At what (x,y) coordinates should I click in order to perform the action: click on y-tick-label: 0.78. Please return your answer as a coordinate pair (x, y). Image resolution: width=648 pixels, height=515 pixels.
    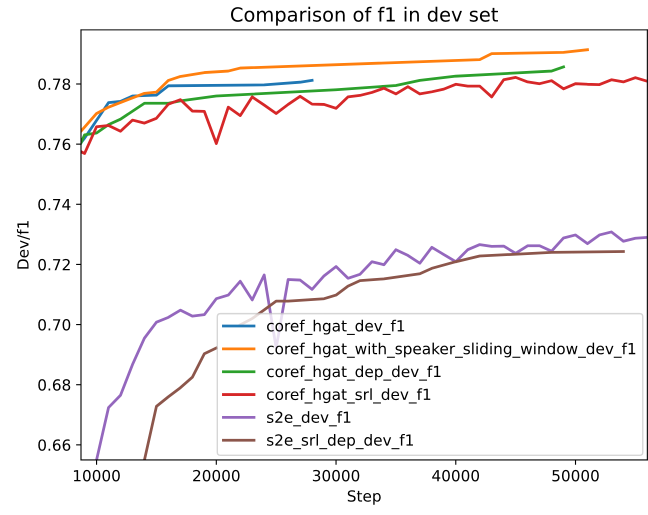
    Looking at the image, I should click on (54, 84).